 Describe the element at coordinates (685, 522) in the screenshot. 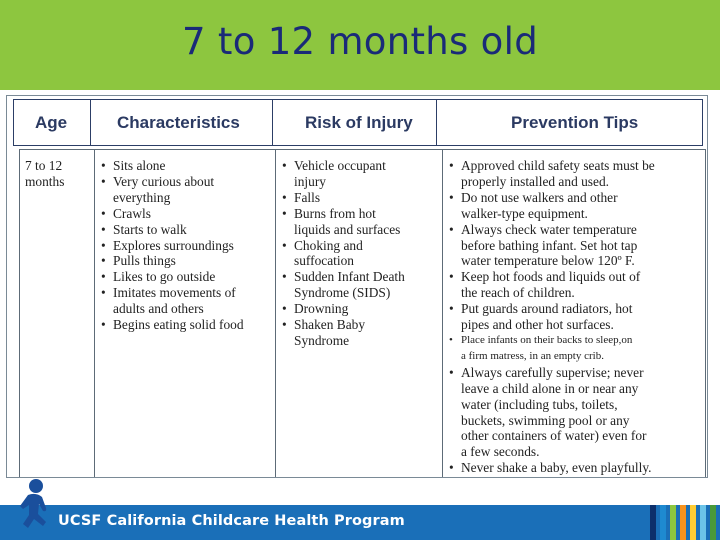

I see `footer-stripes` at that location.